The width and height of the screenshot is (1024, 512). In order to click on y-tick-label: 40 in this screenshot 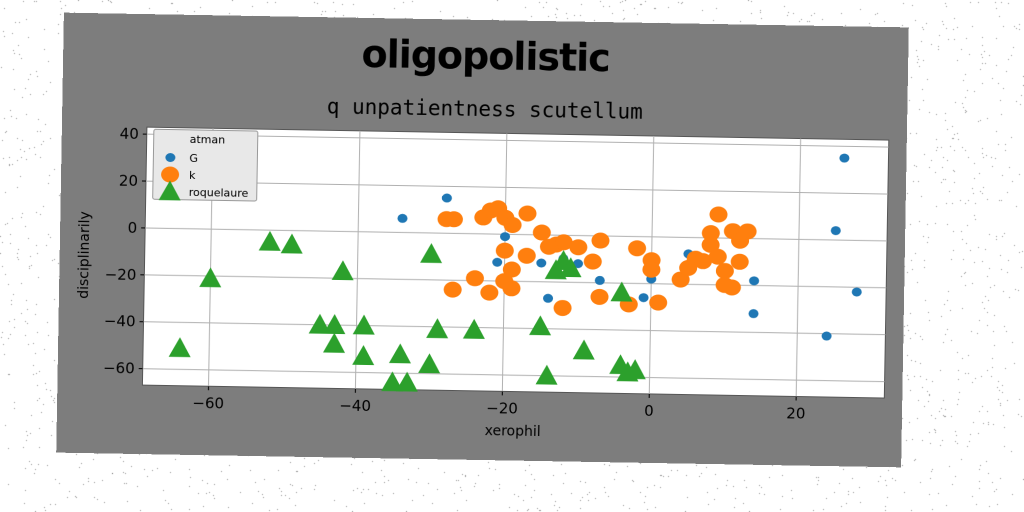, I will do `click(129, 134)`.